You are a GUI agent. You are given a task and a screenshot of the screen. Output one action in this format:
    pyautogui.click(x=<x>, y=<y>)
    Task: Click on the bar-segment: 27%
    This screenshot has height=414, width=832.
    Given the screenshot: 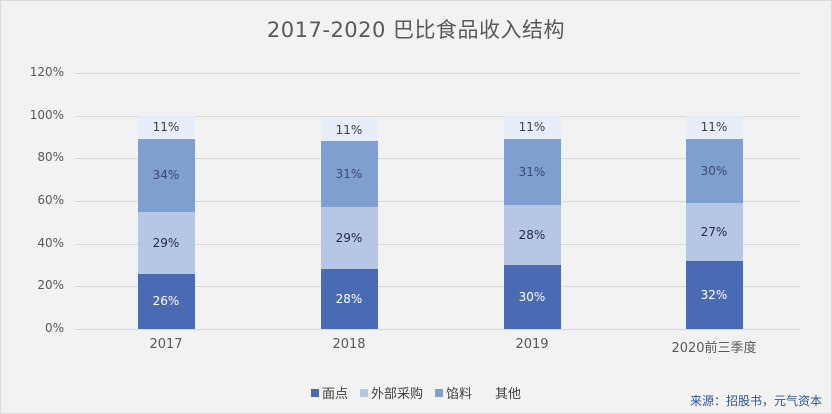 What is the action you would take?
    pyautogui.click(x=714, y=232)
    